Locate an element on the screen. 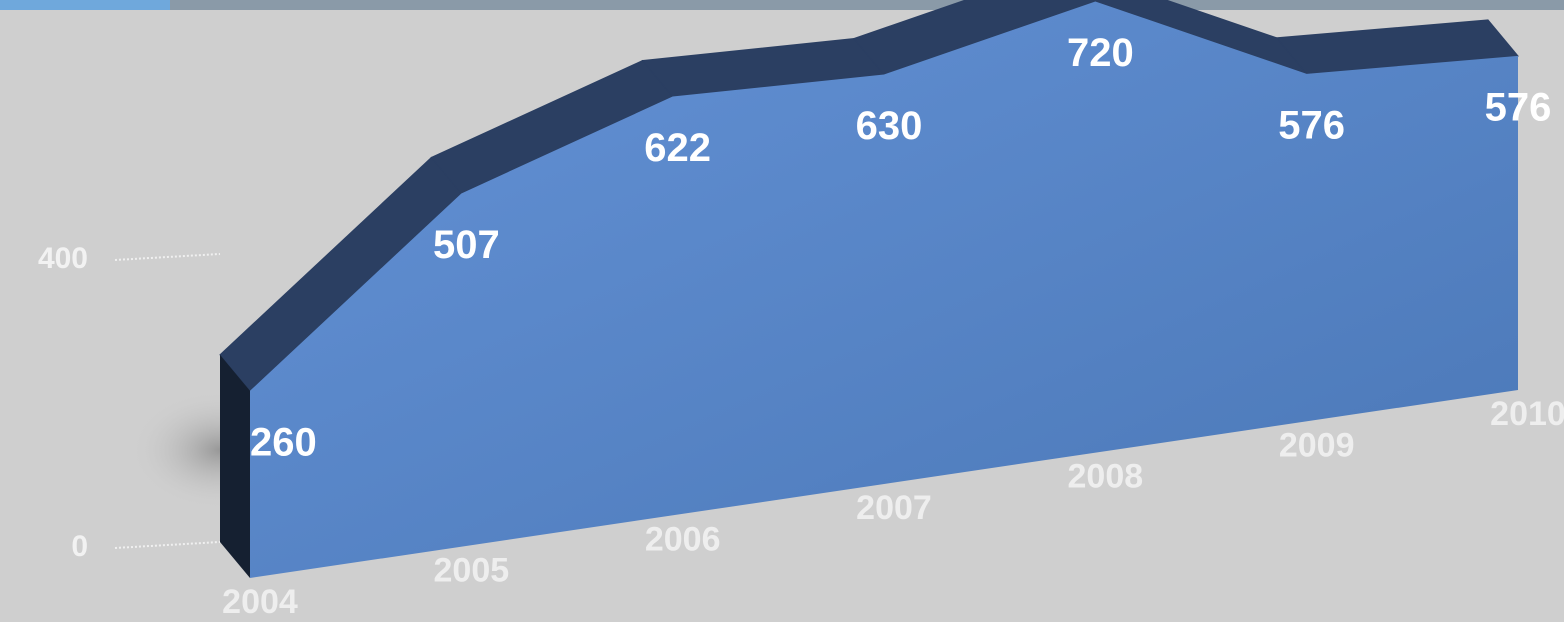 This screenshot has height=622, width=1564. x-tick-label: 2005 is located at coordinates (472, 571).